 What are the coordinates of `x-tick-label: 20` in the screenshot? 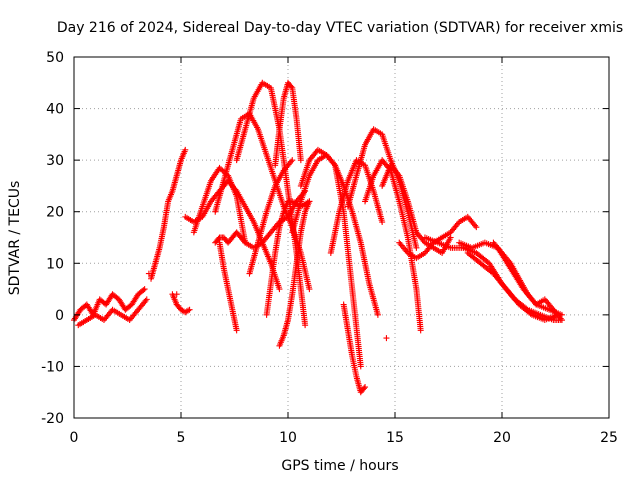 It's located at (502, 438).